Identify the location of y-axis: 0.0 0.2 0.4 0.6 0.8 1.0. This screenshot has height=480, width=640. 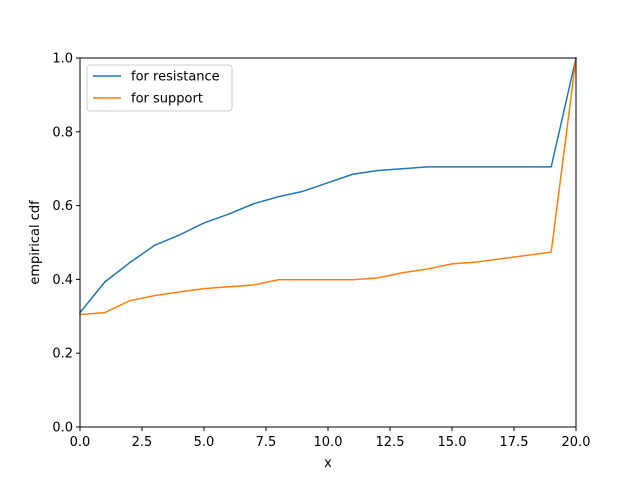
(66, 244).